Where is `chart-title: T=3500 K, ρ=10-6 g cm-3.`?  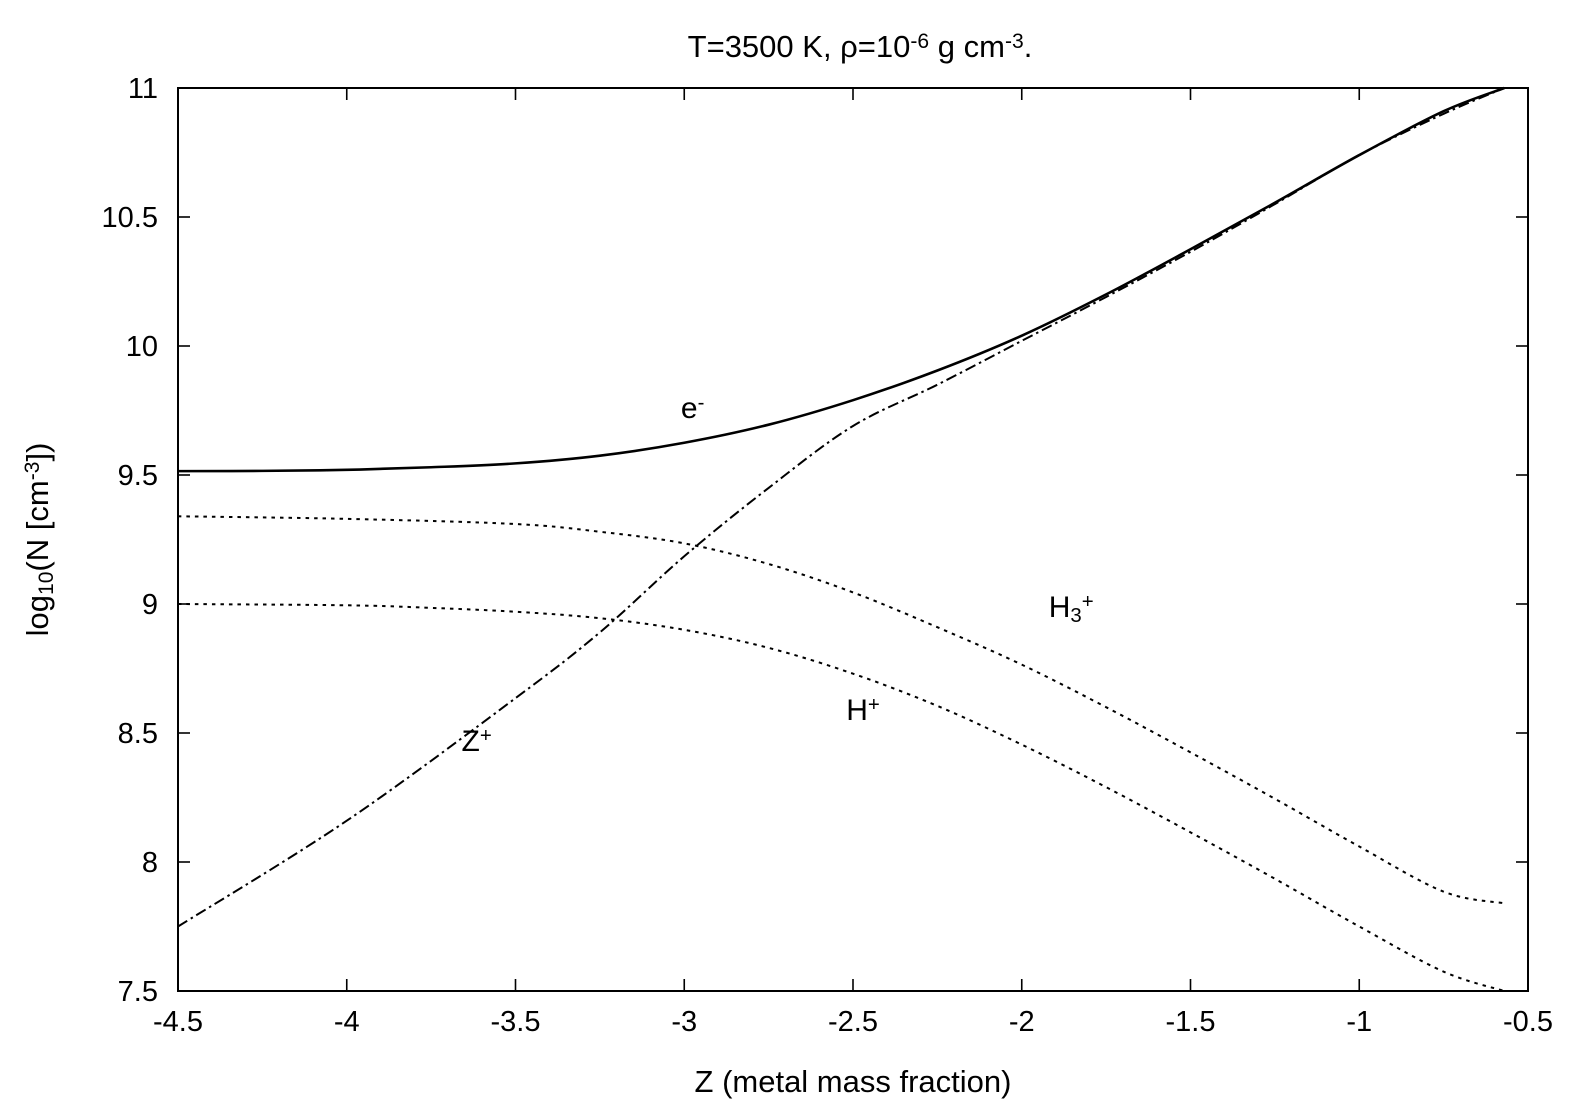
chart-title: T=3500 K, ρ=10-6 g cm-3. is located at coordinates (860, 46).